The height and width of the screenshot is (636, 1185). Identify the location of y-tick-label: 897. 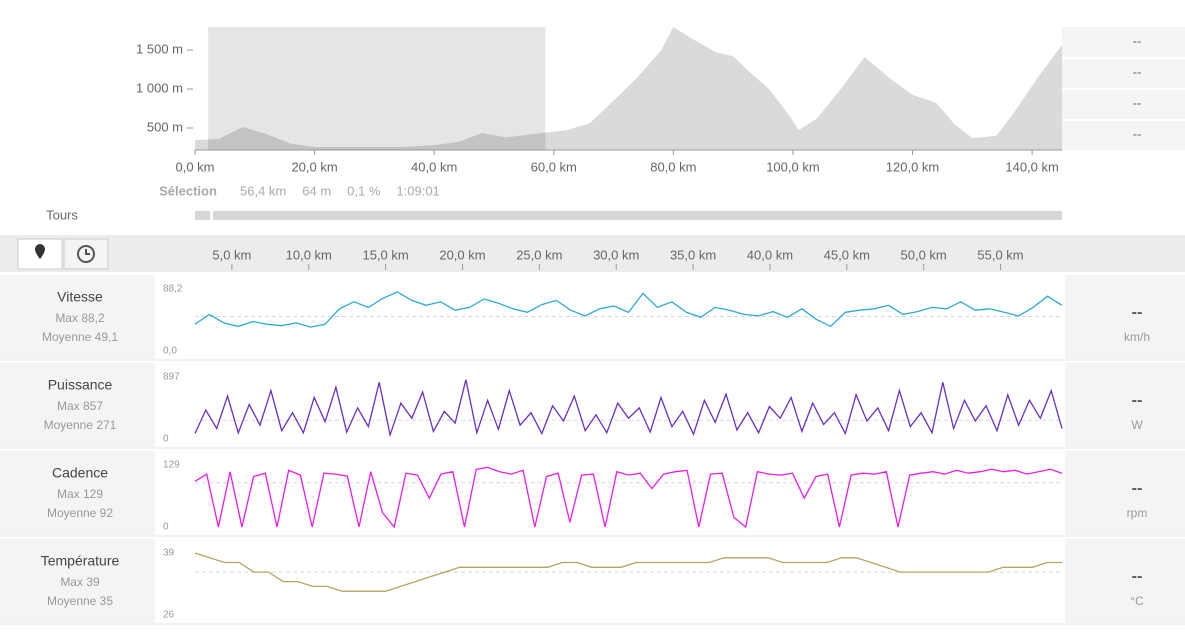
(171, 377).